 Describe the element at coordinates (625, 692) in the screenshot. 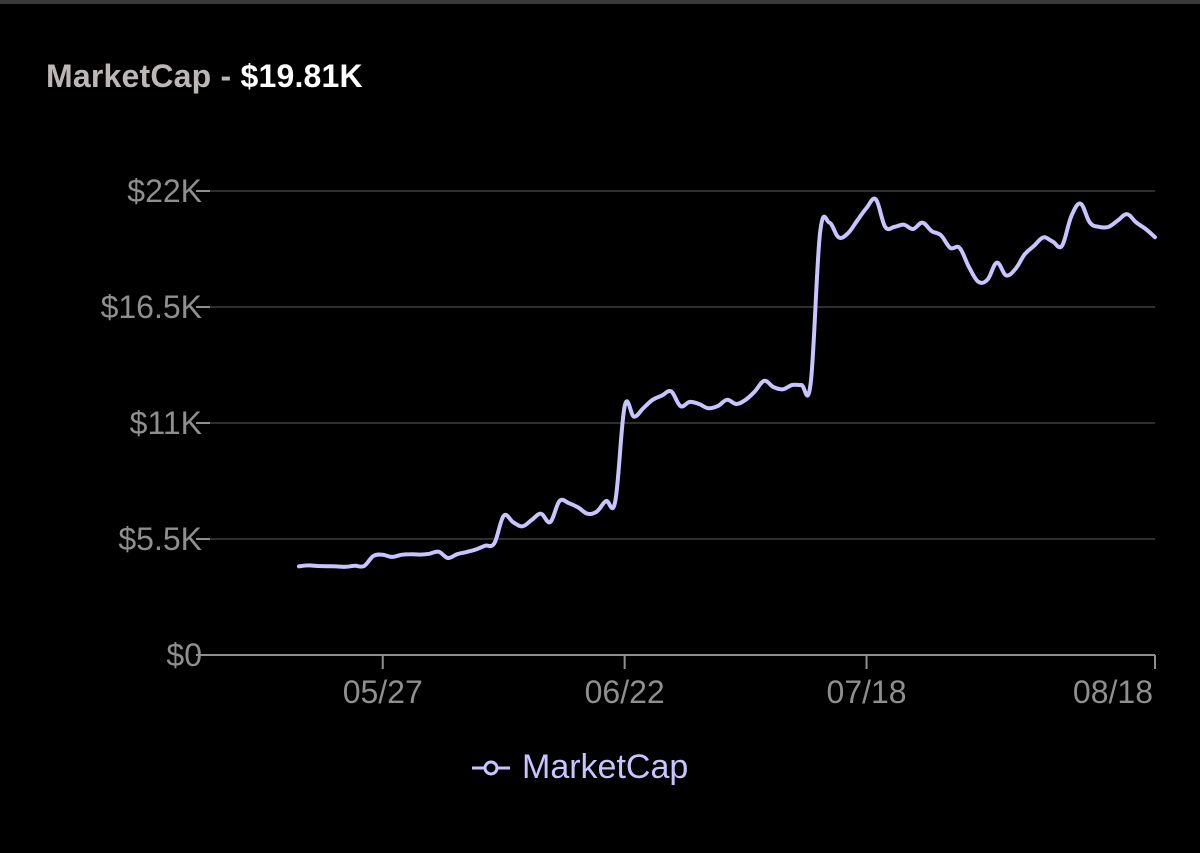

I see `x-tick-label: 06/22` at that location.